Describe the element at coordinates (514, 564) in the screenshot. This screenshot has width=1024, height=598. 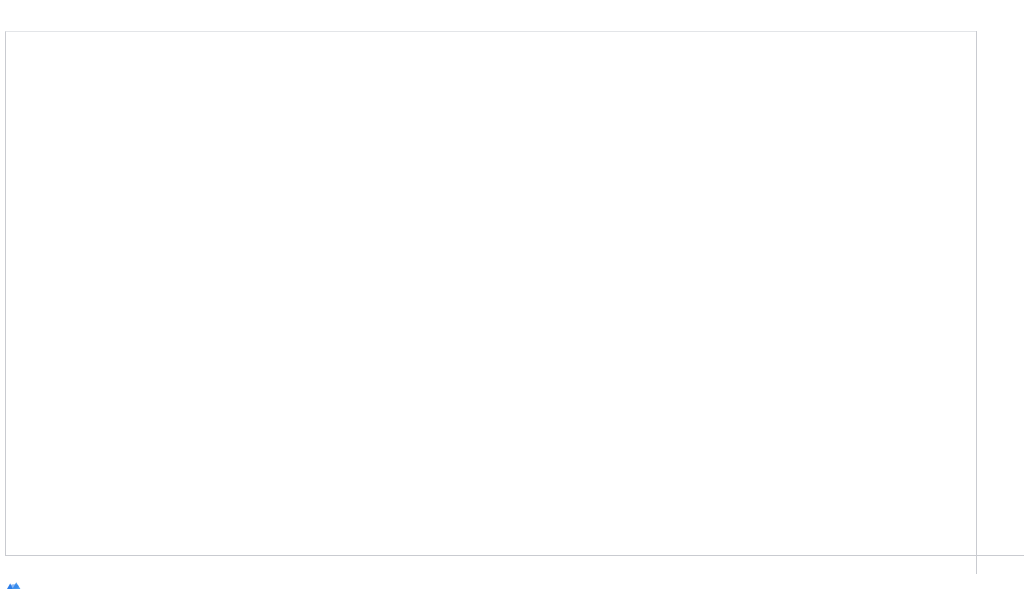
I see `time-scale` at that location.